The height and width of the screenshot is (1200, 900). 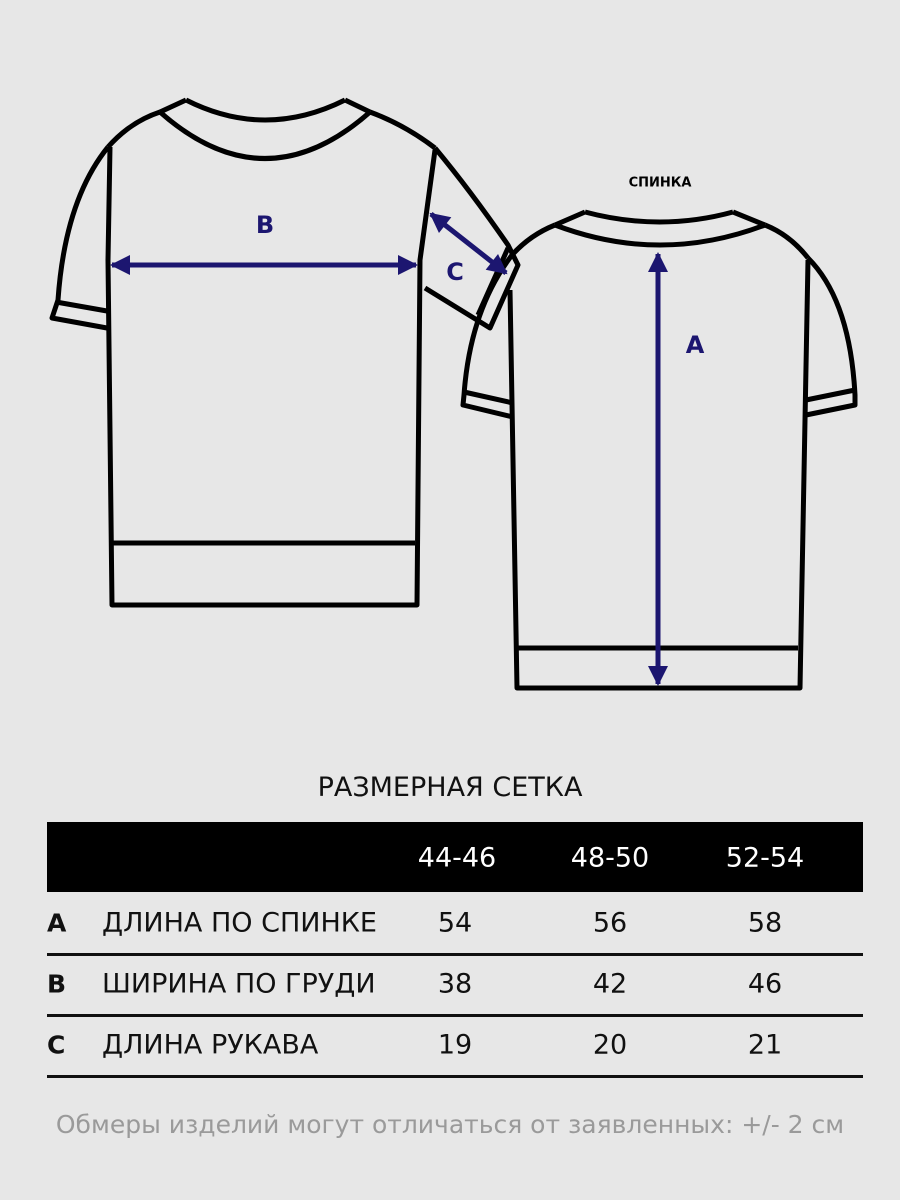 I want to click on table-row: C ДЛИНА РУКАВА 19 20 21, so click(x=455, y=1046).